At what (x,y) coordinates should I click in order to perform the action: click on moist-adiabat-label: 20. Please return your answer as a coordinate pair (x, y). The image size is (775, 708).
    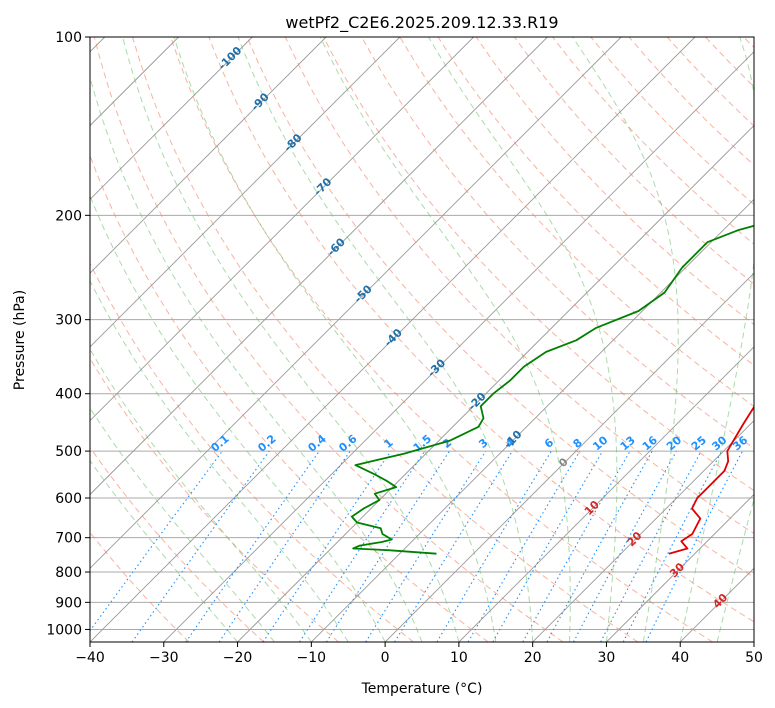
    Looking at the image, I should click on (635, 539).